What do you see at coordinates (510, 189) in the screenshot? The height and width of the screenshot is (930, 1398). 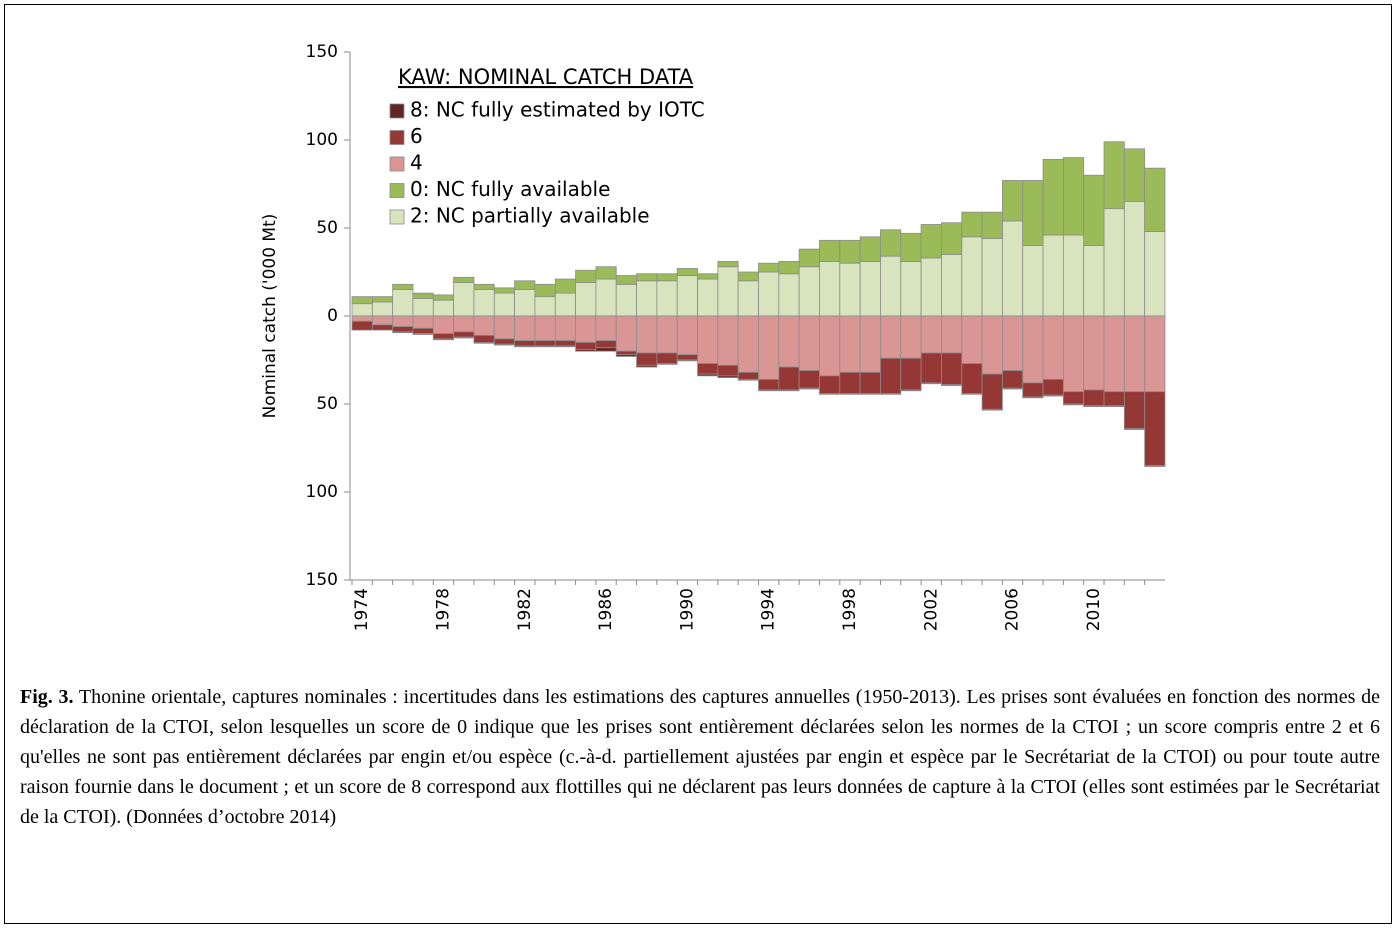 I see `legend-label: 0: NC fully available` at bounding box center [510, 189].